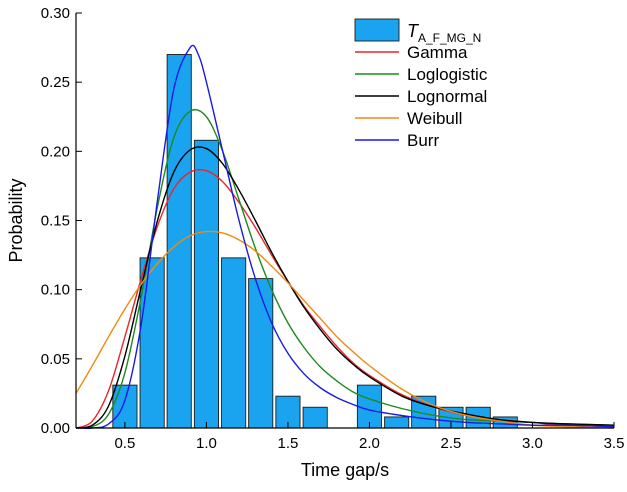  I want to click on x-tick-label: 2.5, so click(451, 443).